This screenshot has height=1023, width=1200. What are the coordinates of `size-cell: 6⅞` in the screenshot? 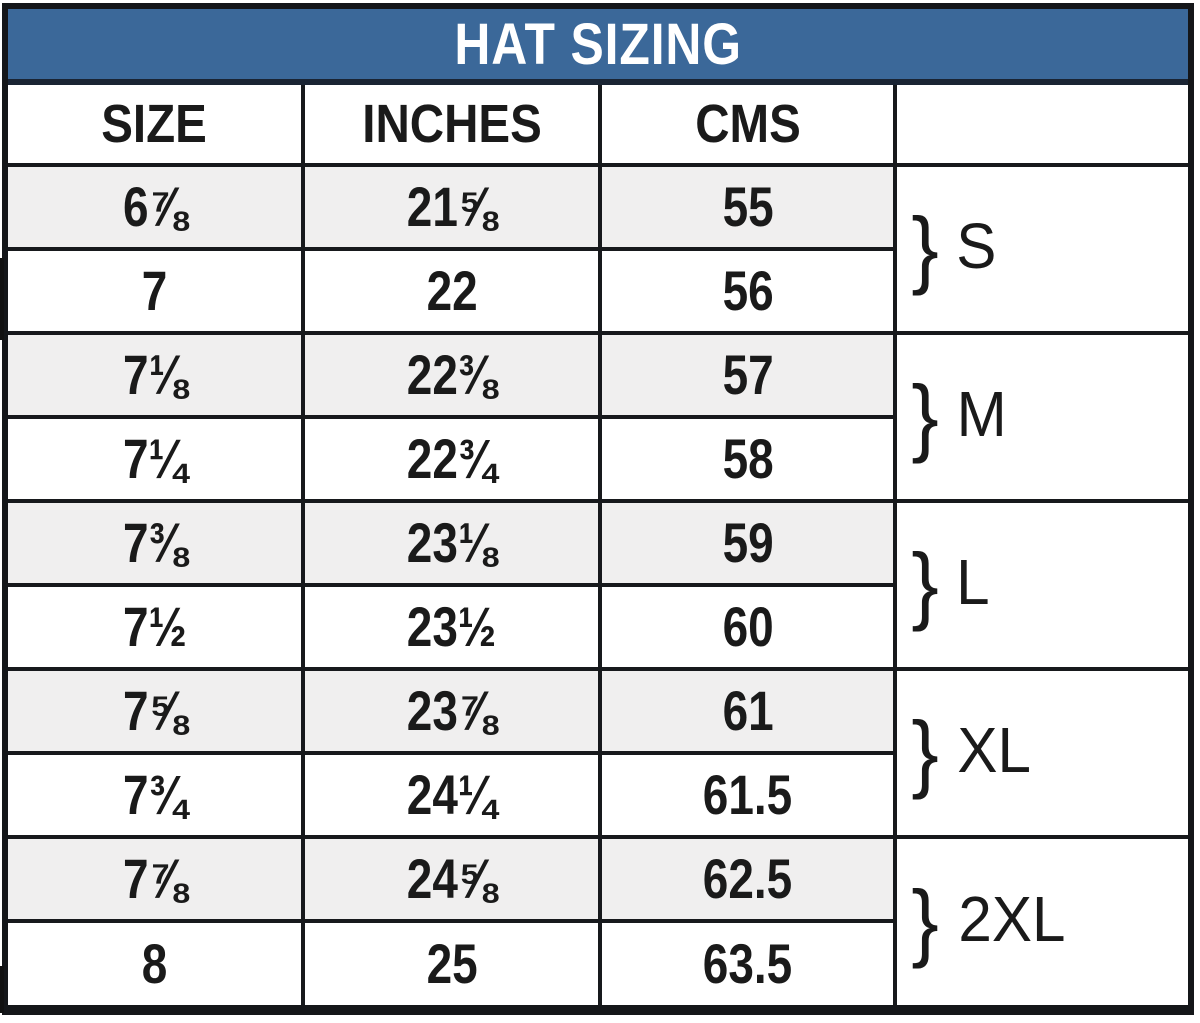 It's located at (156, 207).